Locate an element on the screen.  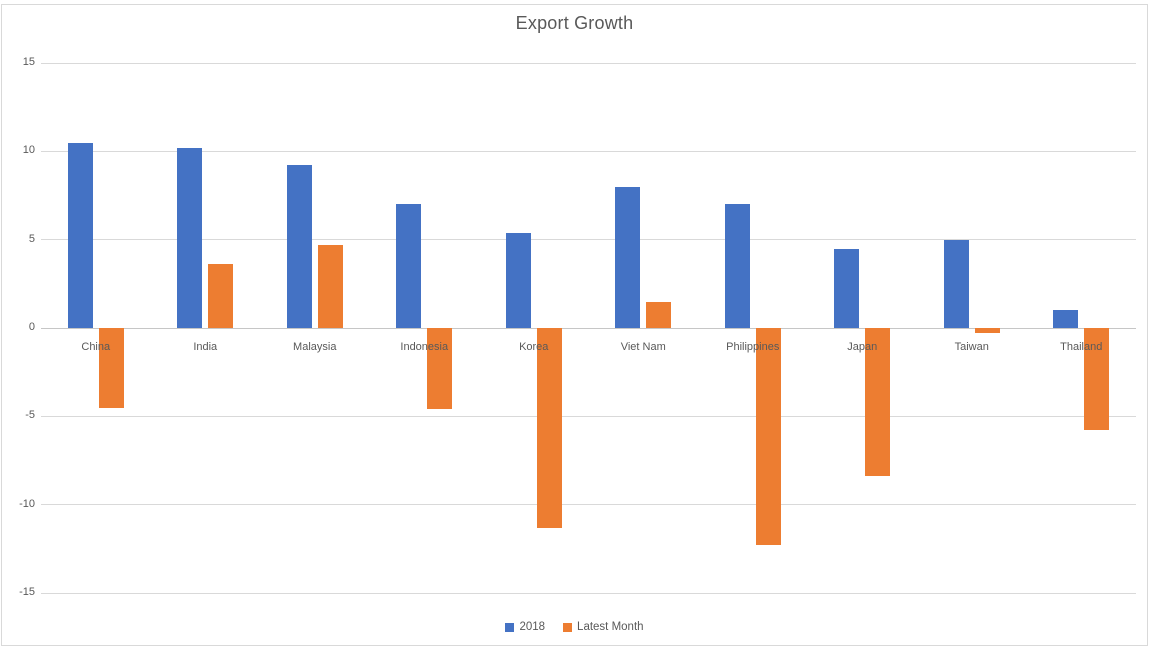
bar-latest-month-philippines is located at coordinates (768, 437).